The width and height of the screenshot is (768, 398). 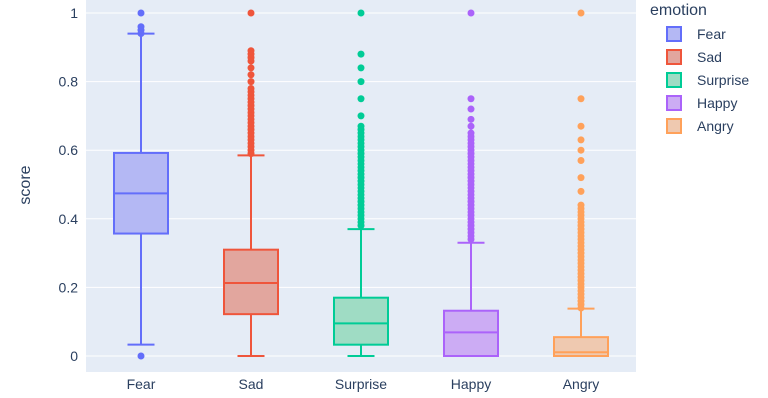 I want to click on x-tick-label: Happy, so click(x=471, y=384).